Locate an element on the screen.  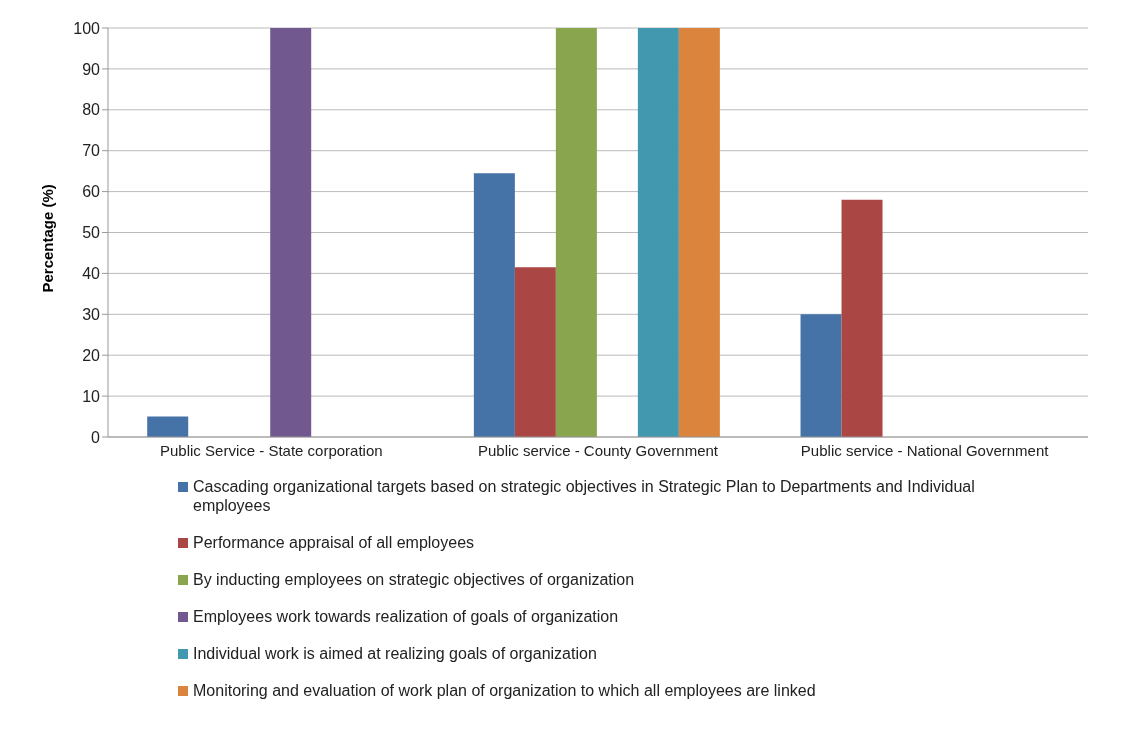
x-tick-label: Public Service - State corporation is located at coordinates (271, 450).